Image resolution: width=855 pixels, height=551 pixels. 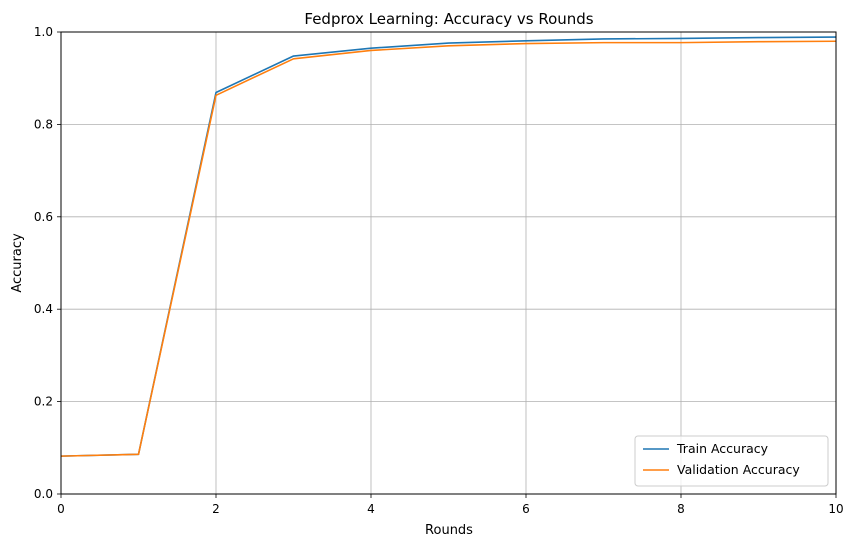 I want to click on y-tick-label: 1.0, so click(x=43, y=32).